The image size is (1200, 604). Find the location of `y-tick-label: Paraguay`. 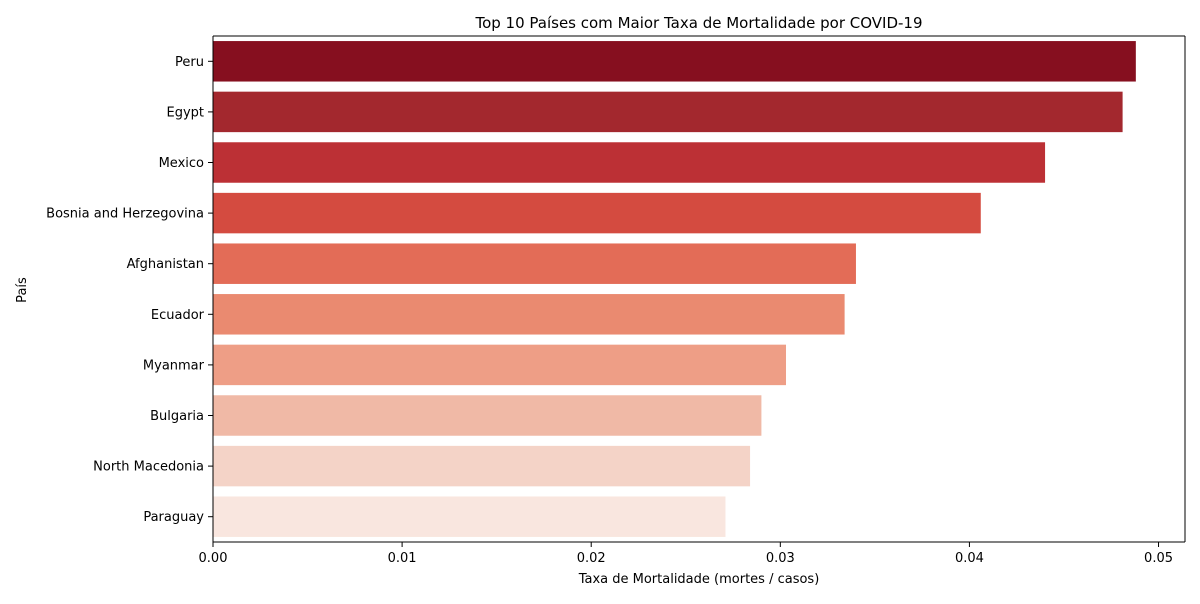

y-tick-label: Paraguay is located at coordinates (173, 517).